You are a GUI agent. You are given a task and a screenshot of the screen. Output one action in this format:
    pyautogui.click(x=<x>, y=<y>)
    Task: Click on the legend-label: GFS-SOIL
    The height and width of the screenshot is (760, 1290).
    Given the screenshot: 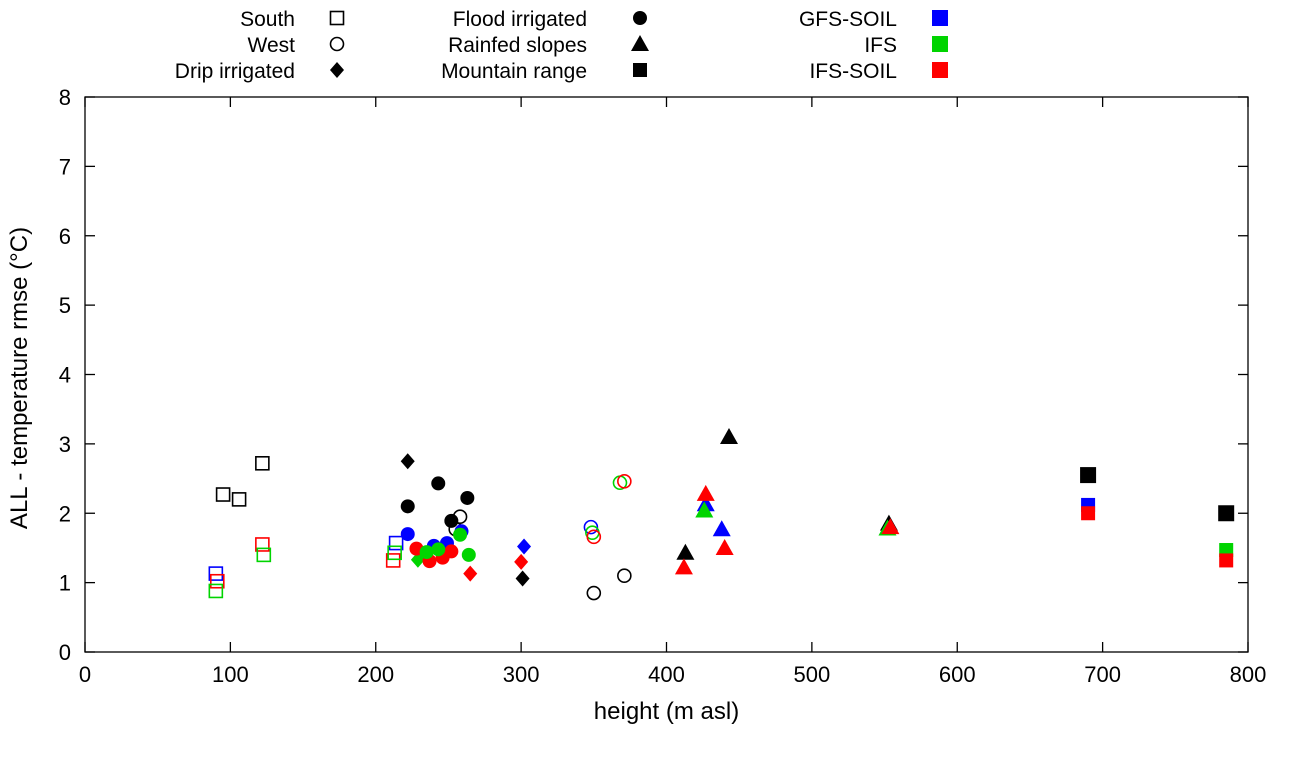 What is the action you would take?
    pyautogui.click(x=848, y=19)
    